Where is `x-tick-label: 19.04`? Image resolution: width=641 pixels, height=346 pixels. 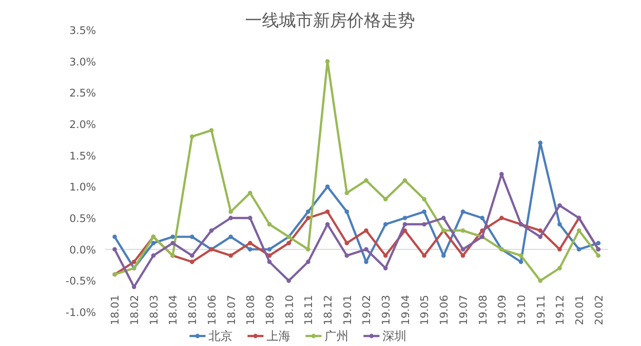
x-tick-label: 19.04 is located at coordinates (406, 310).